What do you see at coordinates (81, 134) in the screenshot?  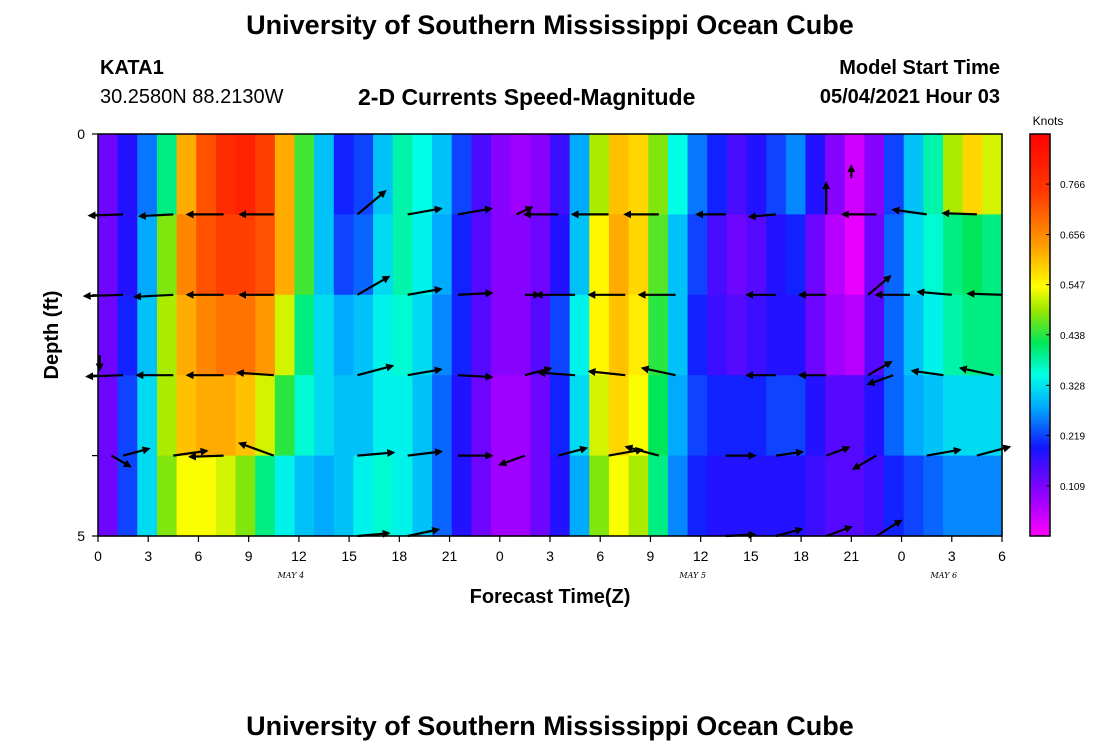 I see `y-tick-label-0: 0` at bounding box center [81, 134].